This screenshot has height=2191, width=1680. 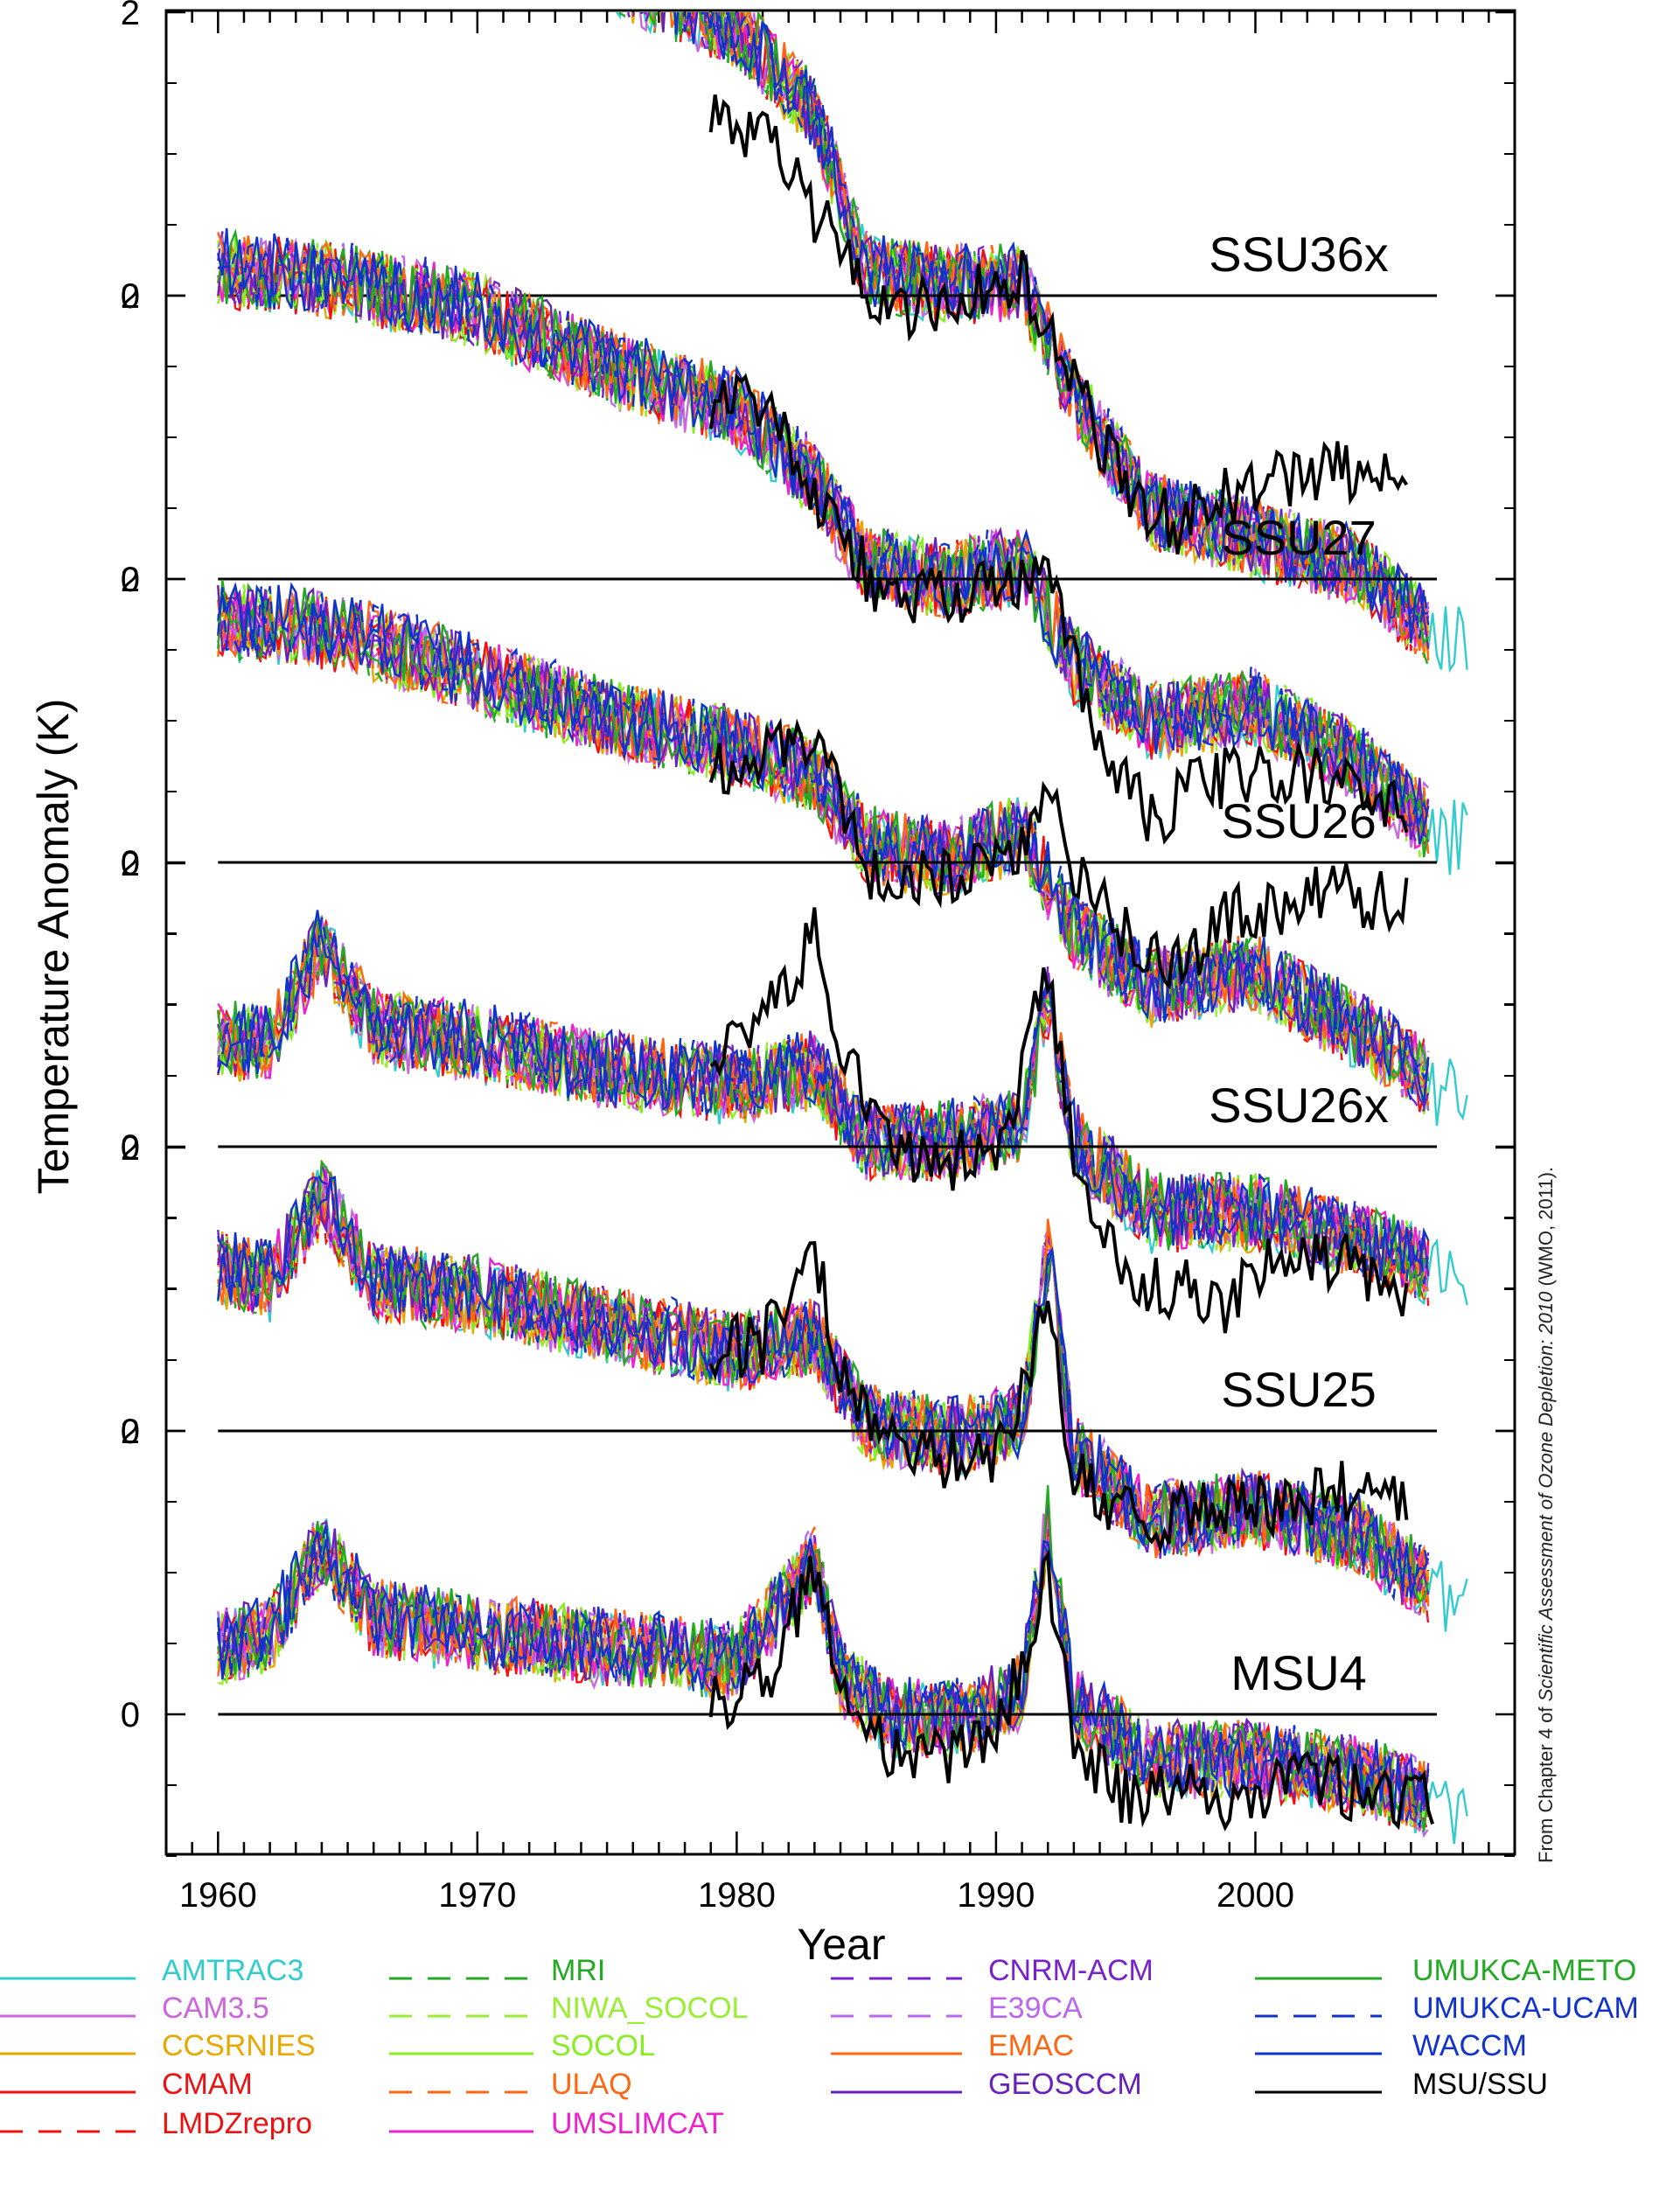 I want to click on y-axis-title: Temperature Anomaly (K), so click(x=53, y=947).